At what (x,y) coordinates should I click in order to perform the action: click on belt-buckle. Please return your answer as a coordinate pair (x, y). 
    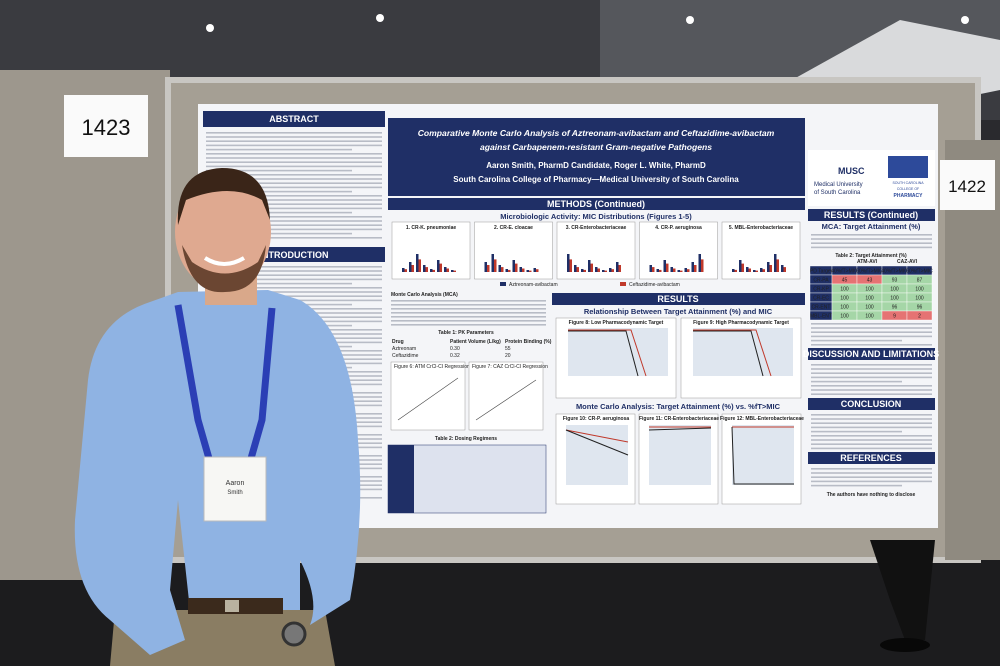
    Looking at the image, I should click on (232, 606).